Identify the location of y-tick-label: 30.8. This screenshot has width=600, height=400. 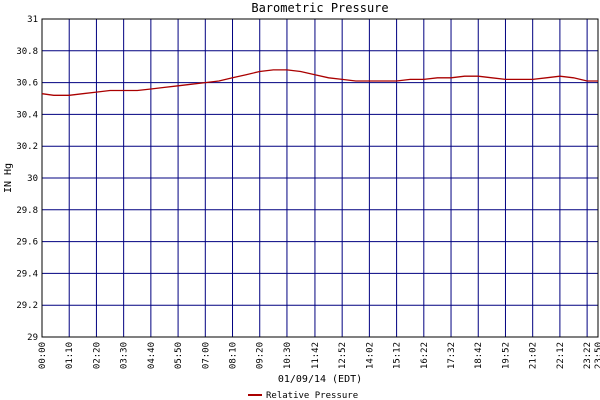
(27, 52).